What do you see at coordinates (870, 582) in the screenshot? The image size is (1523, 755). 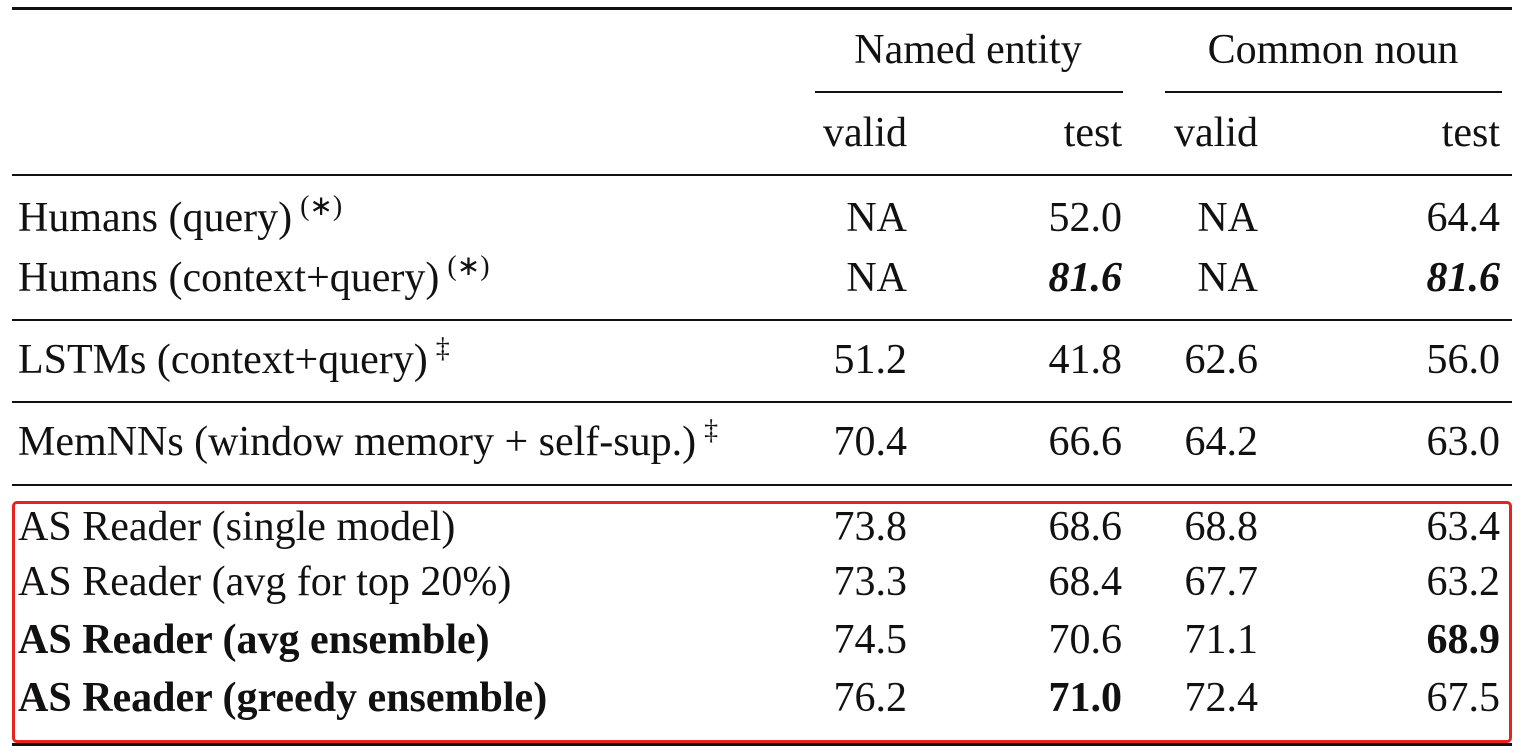 I see `cell: 73.3` at bounding box center [870, 582].